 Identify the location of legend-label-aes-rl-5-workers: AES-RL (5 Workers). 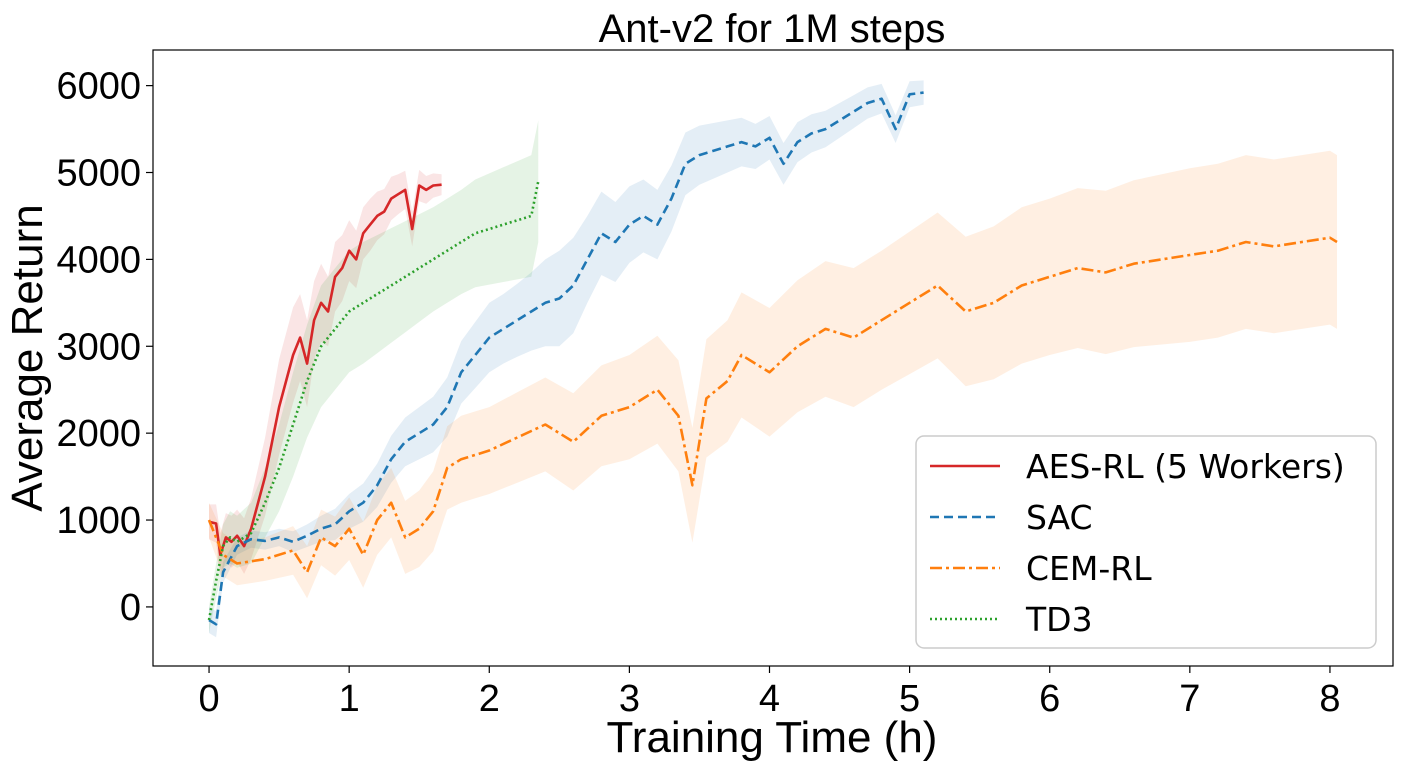
(1185, 466).